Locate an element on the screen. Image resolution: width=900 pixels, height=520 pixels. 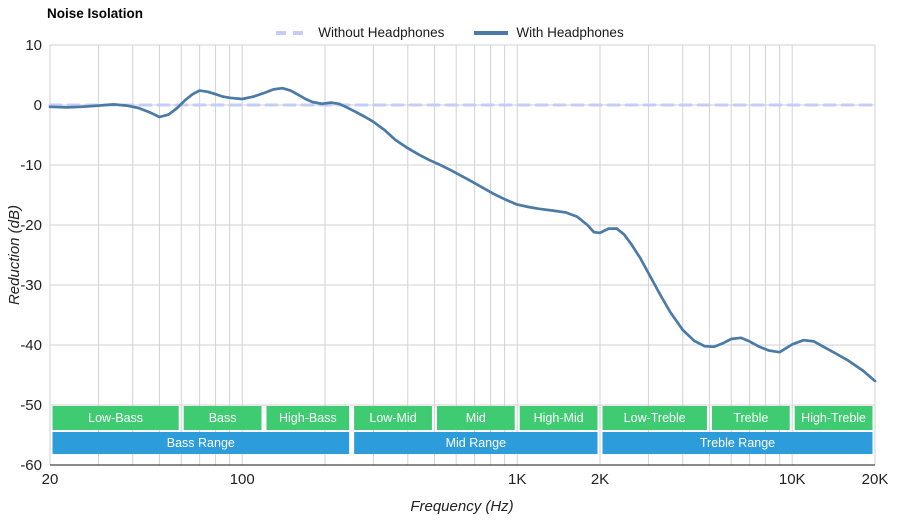
sub-band-label: High-Bass is located at coordinates (308, 418).